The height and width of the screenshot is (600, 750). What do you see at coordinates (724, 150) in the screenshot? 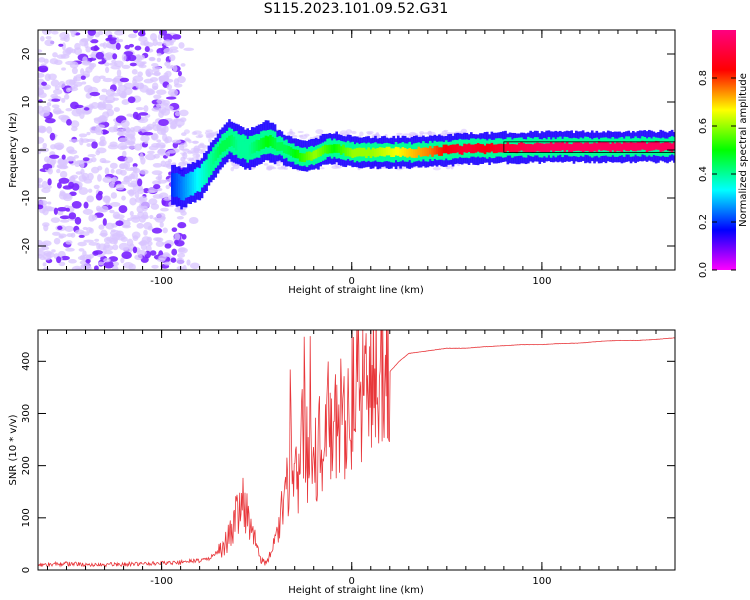
I see `colorbar-scale` at bounding box center [724, 150].